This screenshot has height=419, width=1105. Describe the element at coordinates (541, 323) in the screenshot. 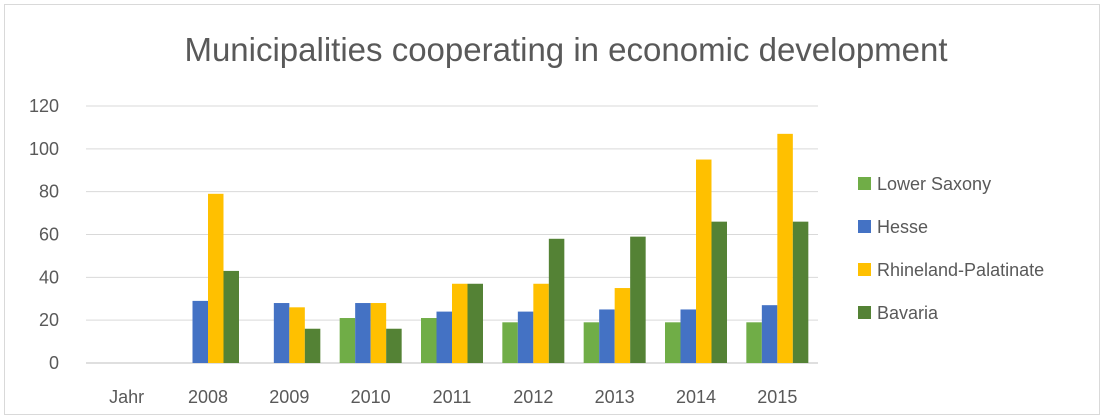

I see `bar-rhineland-palatinate-2012` at that location.